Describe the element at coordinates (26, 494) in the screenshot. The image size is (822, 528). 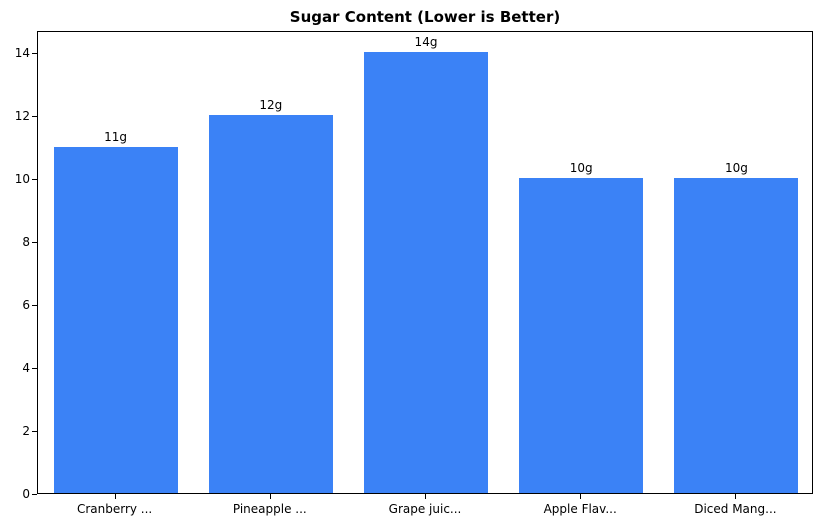
I see `y-tick-label-0: 0` at that location.